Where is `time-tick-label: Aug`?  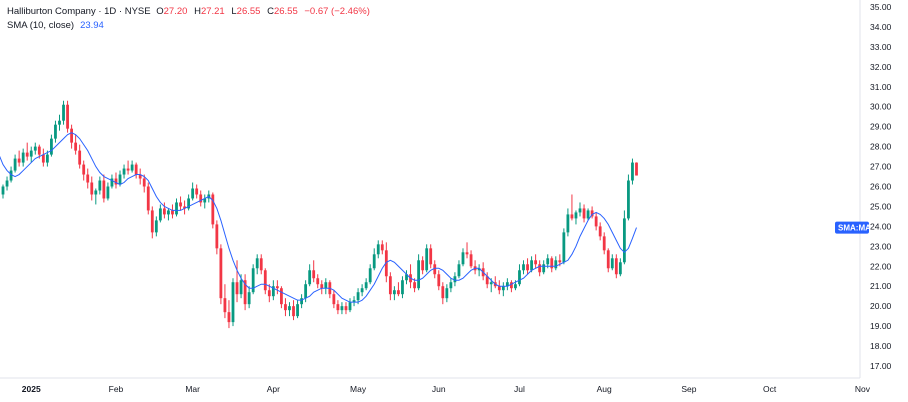
time-tick-label: Aug is located at coordinates (604, 389).